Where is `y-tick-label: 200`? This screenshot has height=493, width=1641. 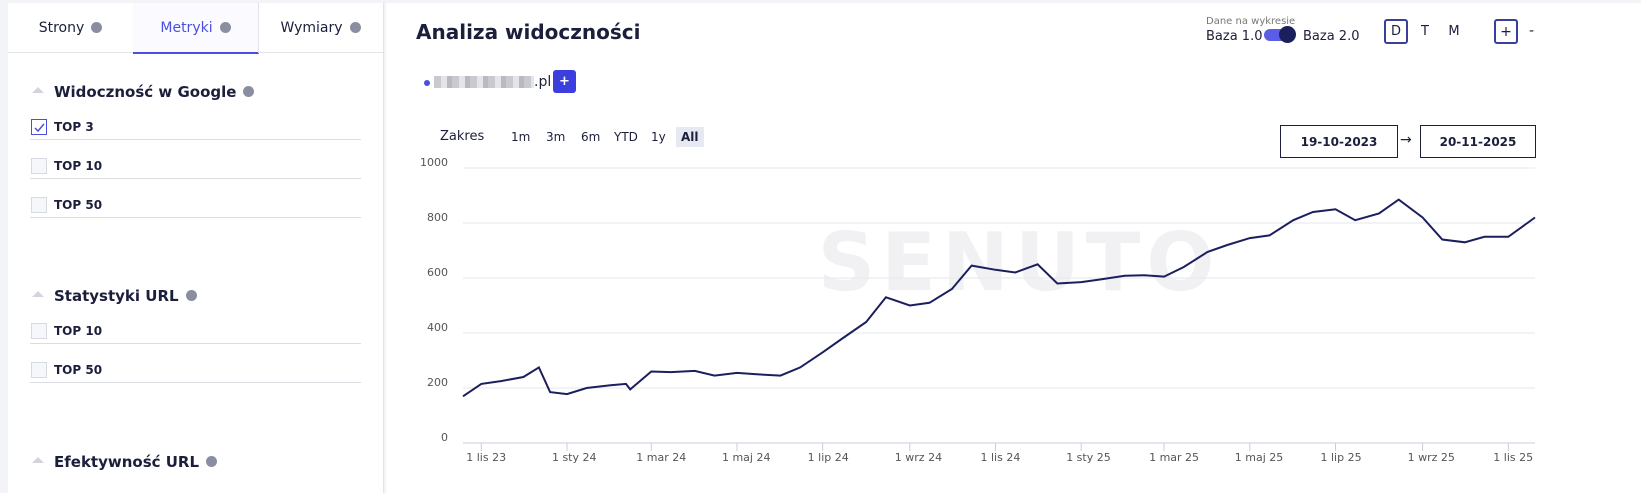 y-tick-label: 200 is located at coordinates (437, 382).